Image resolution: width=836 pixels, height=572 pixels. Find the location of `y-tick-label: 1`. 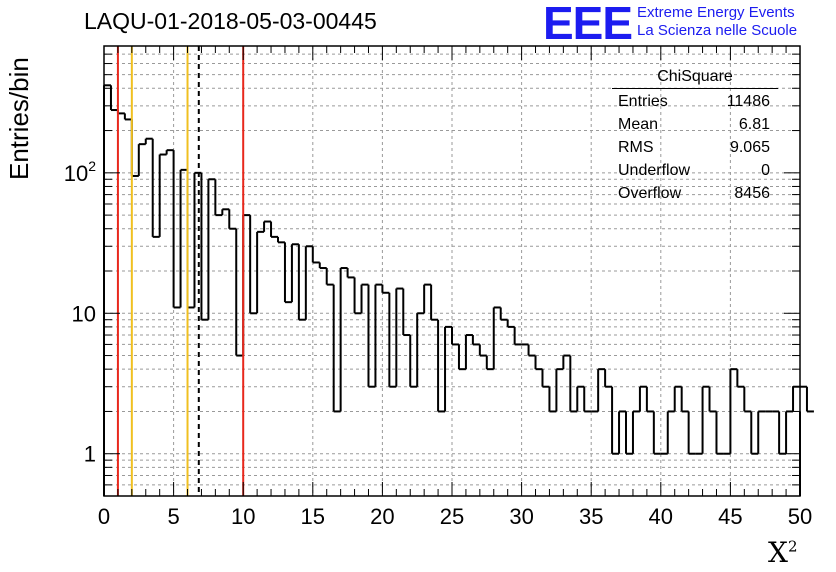

y-tick-label: 1 is located at coordinates (90, 454).